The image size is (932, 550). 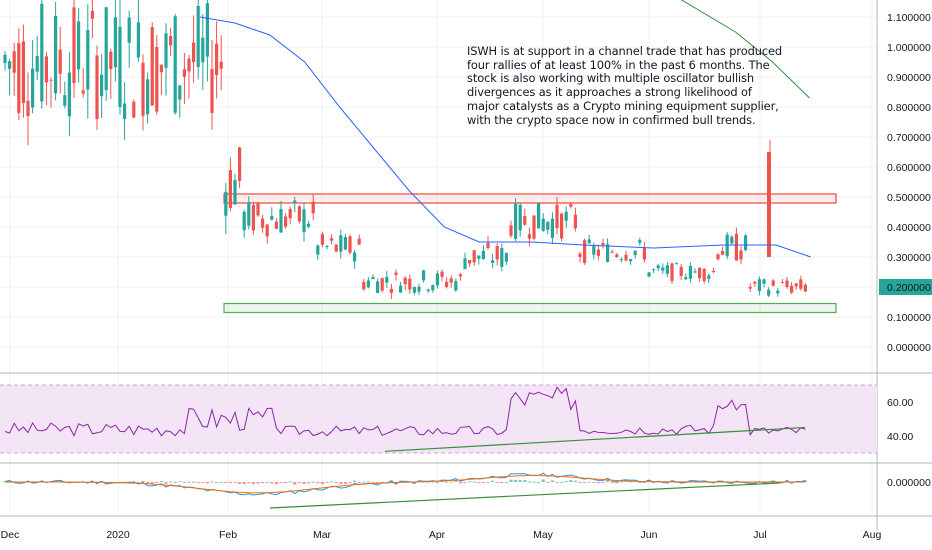 What do you see at coordinates (900, 437) in the screenshot?
I see `rsi-tick-label: 40.00` at bounding box center [900, 437].